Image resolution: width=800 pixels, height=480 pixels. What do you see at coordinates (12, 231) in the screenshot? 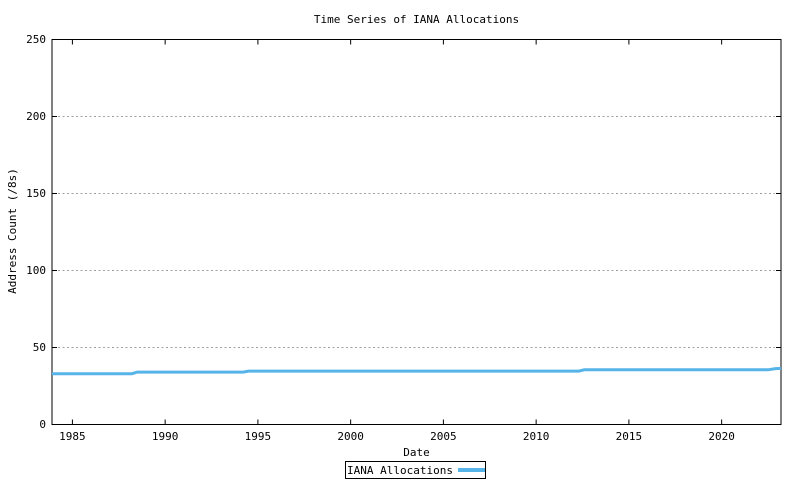
I see `y-axis-label: Address Count (/8s)` at bounding box center [12, 231].